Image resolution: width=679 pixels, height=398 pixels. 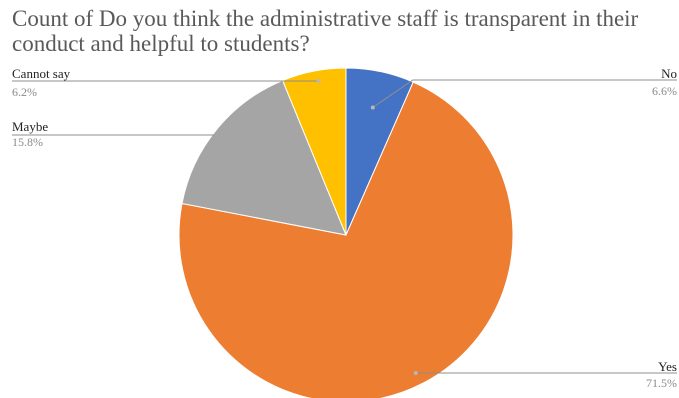 What do you see at coordinates (669, 73) in the screenshot?
I see `slice-label-no: No` at bounding box center [669, 73].